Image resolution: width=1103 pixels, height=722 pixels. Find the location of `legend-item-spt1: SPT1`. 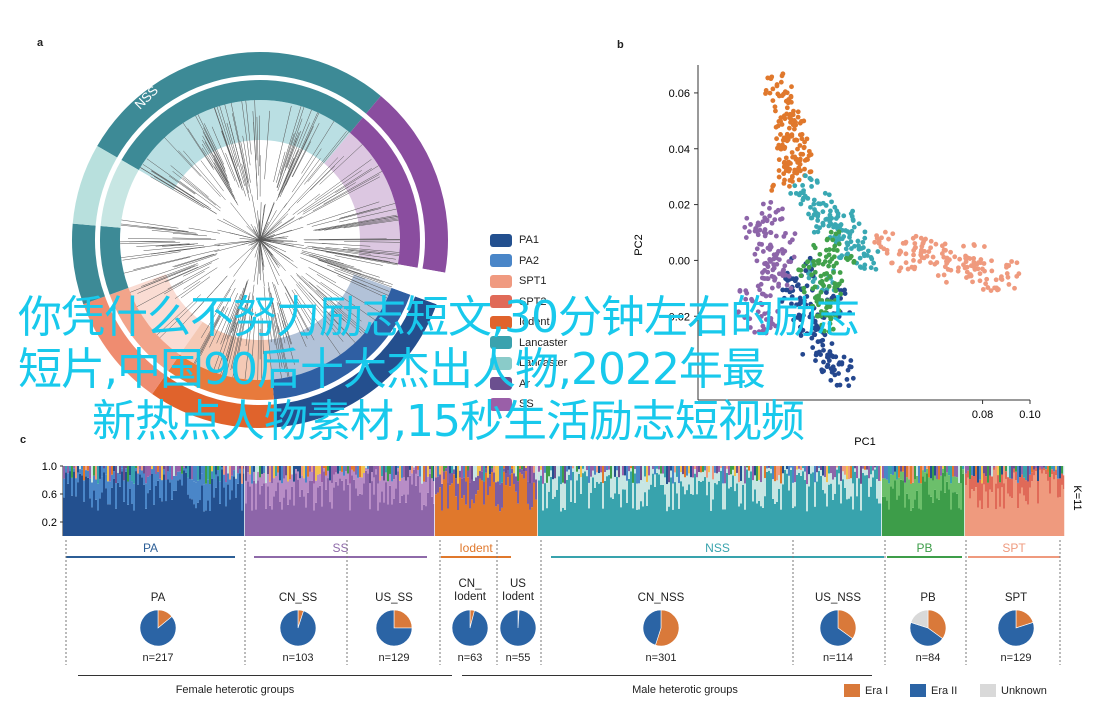

legend-item-spt1: SPT1 is located at coordinates (528, 281).